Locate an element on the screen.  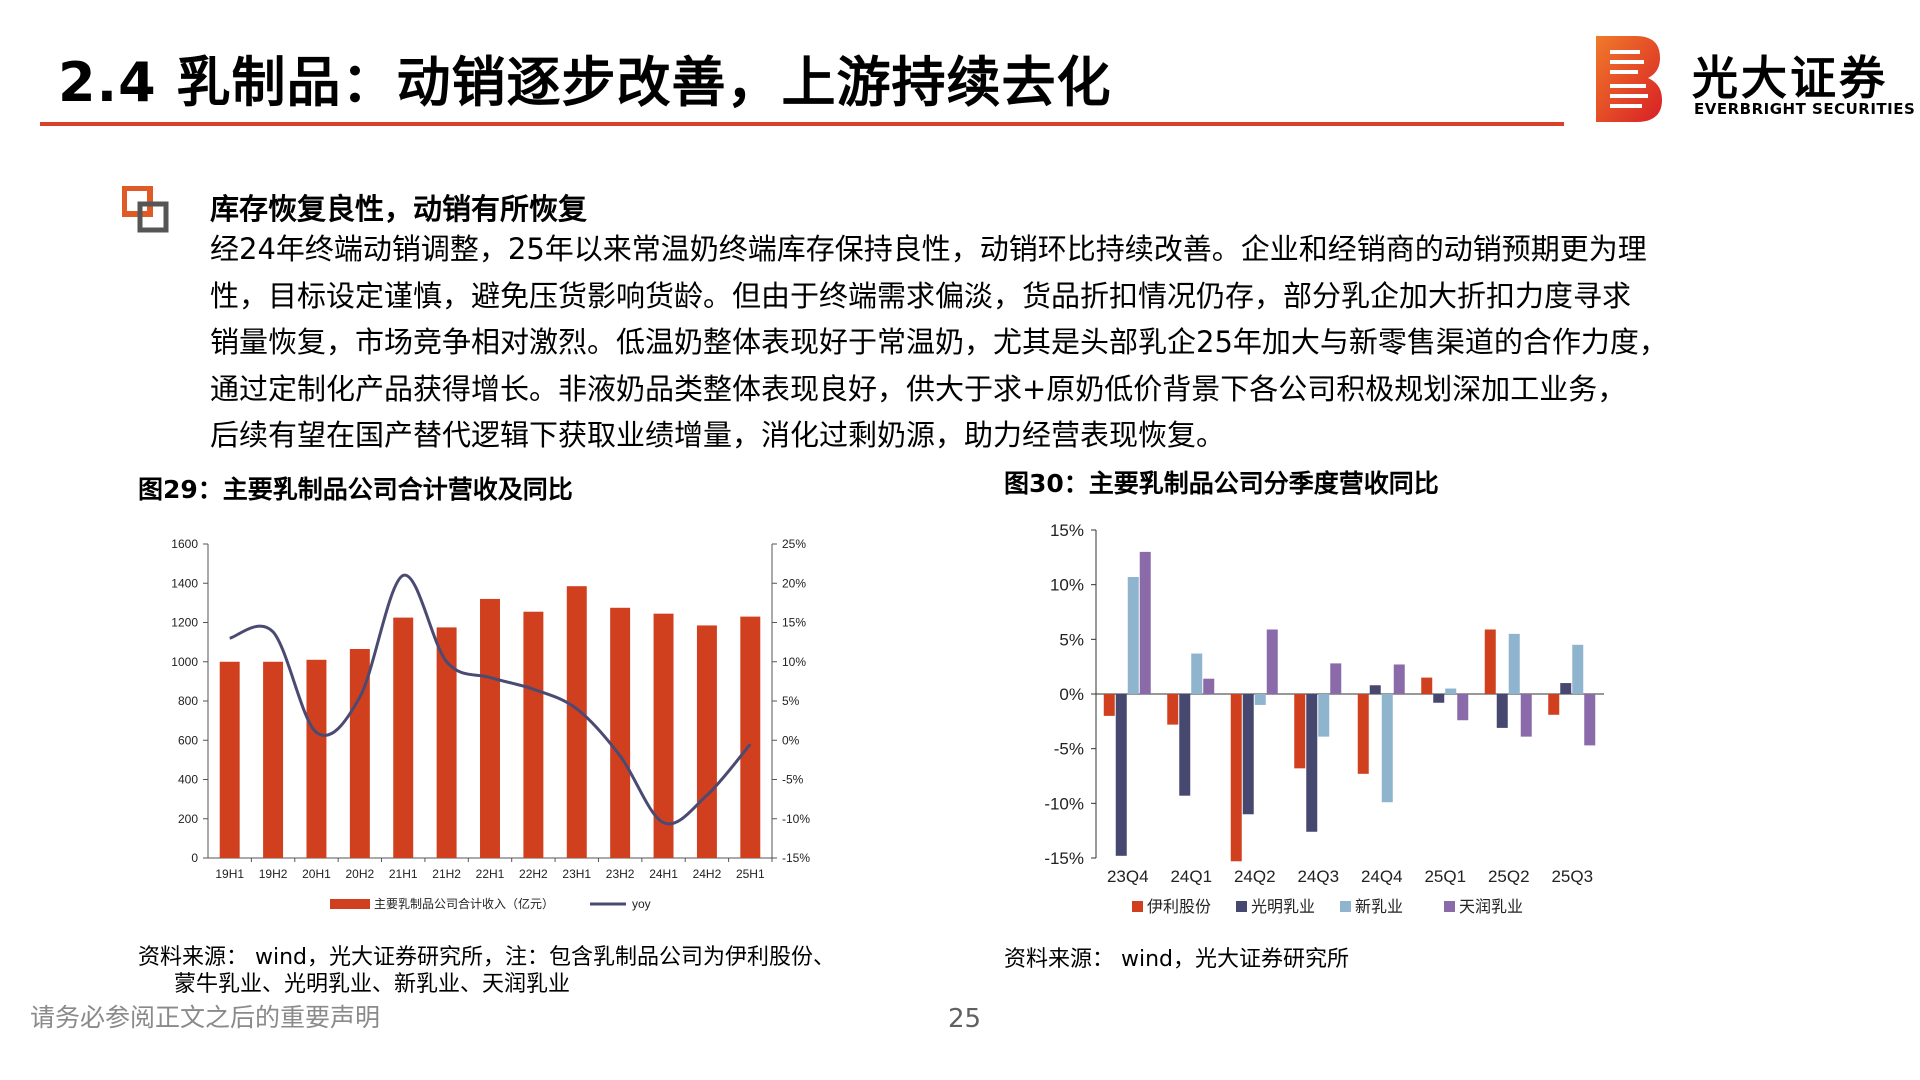
x-tick-label: 20H2 is located at coordinates (360, 874).